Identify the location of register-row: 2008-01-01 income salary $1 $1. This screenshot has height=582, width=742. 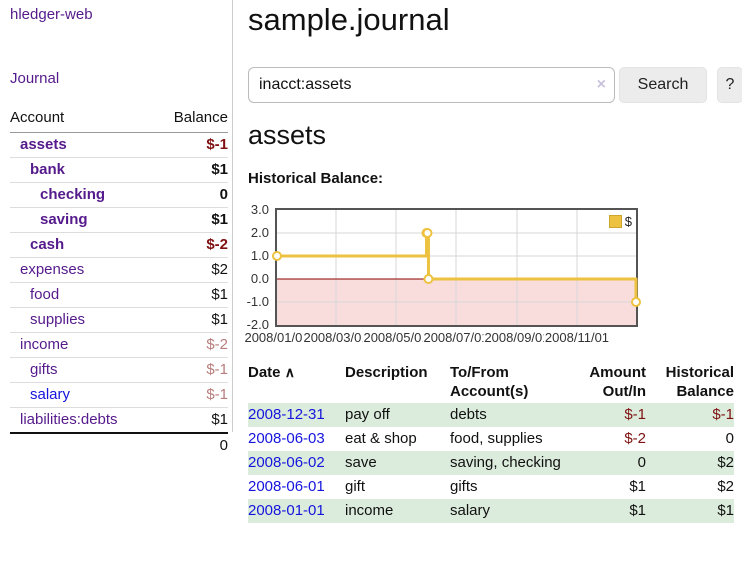
(491, 511).